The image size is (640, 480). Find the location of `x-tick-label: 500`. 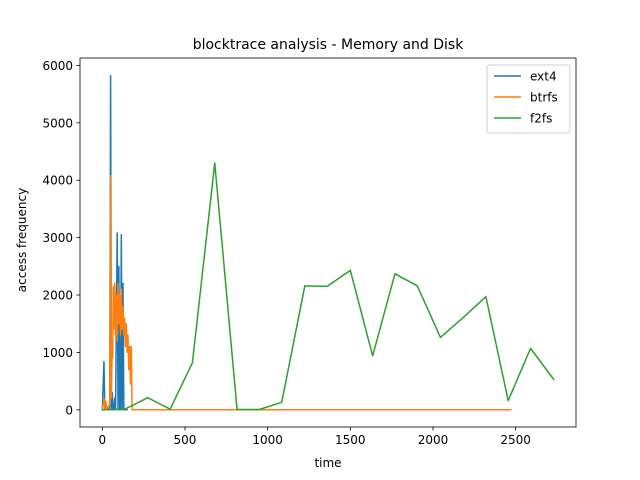

x-tick-label: 500 is located at coordinates (185, 440).